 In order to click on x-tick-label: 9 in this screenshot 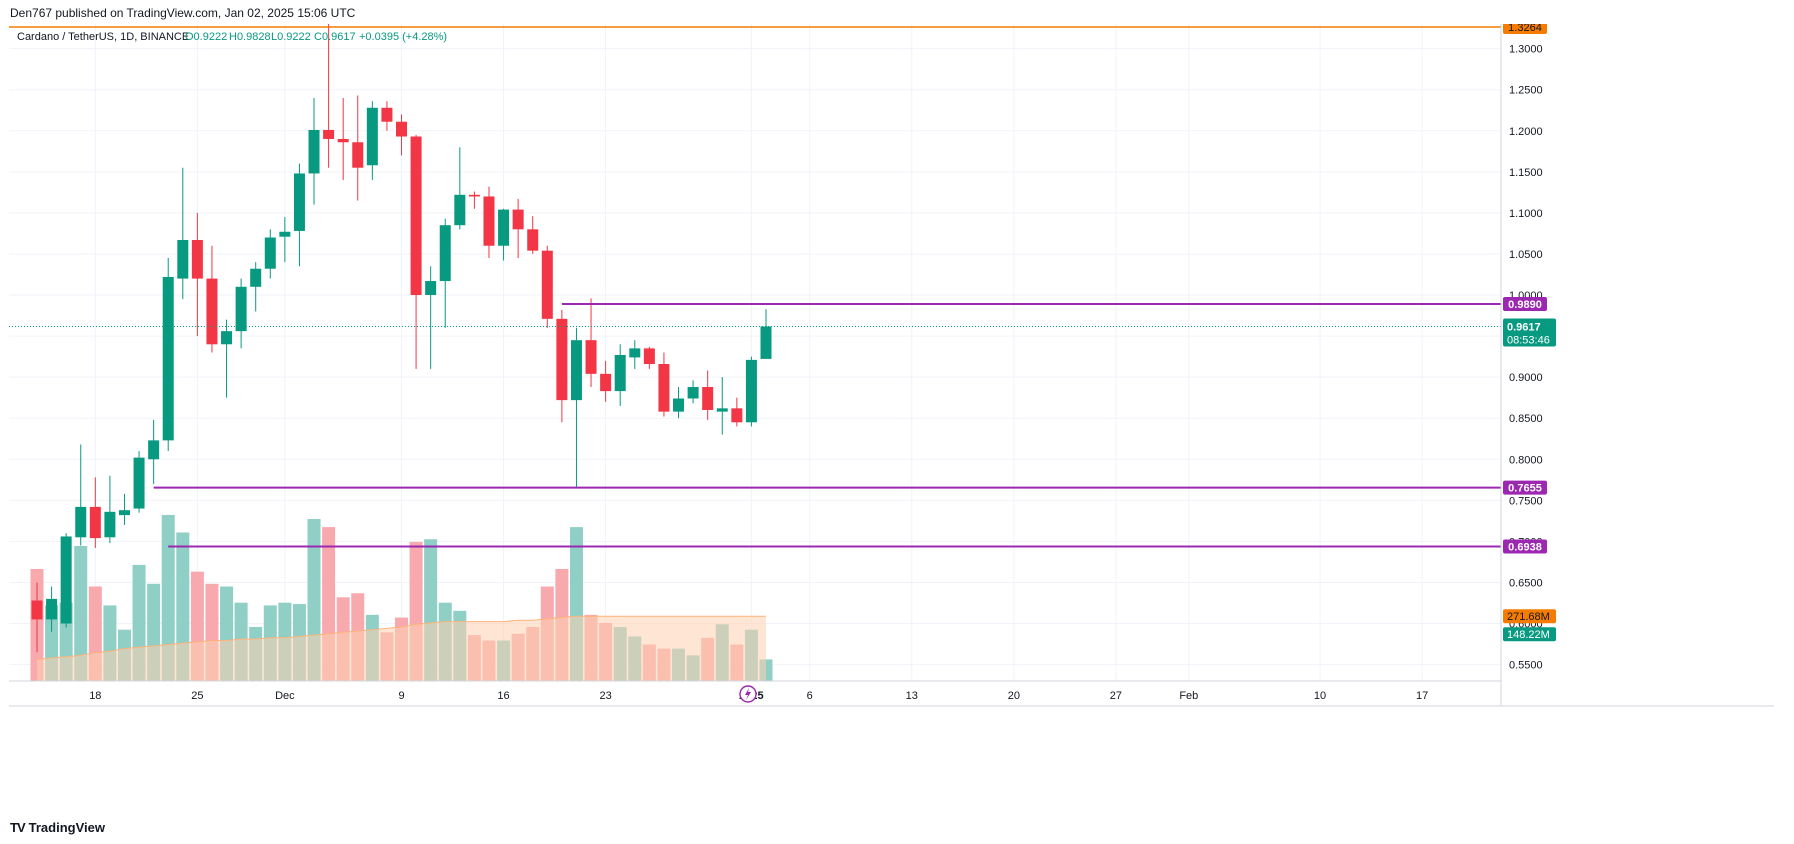, I will do `click(401, 696)`.